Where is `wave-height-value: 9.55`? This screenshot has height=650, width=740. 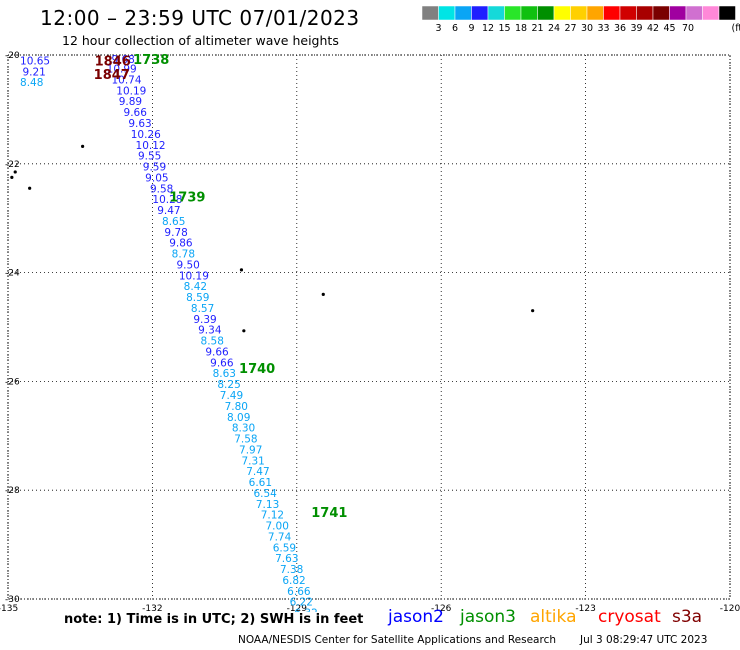 wave-height-value: 9.55 is located at coordinates (149, 157).